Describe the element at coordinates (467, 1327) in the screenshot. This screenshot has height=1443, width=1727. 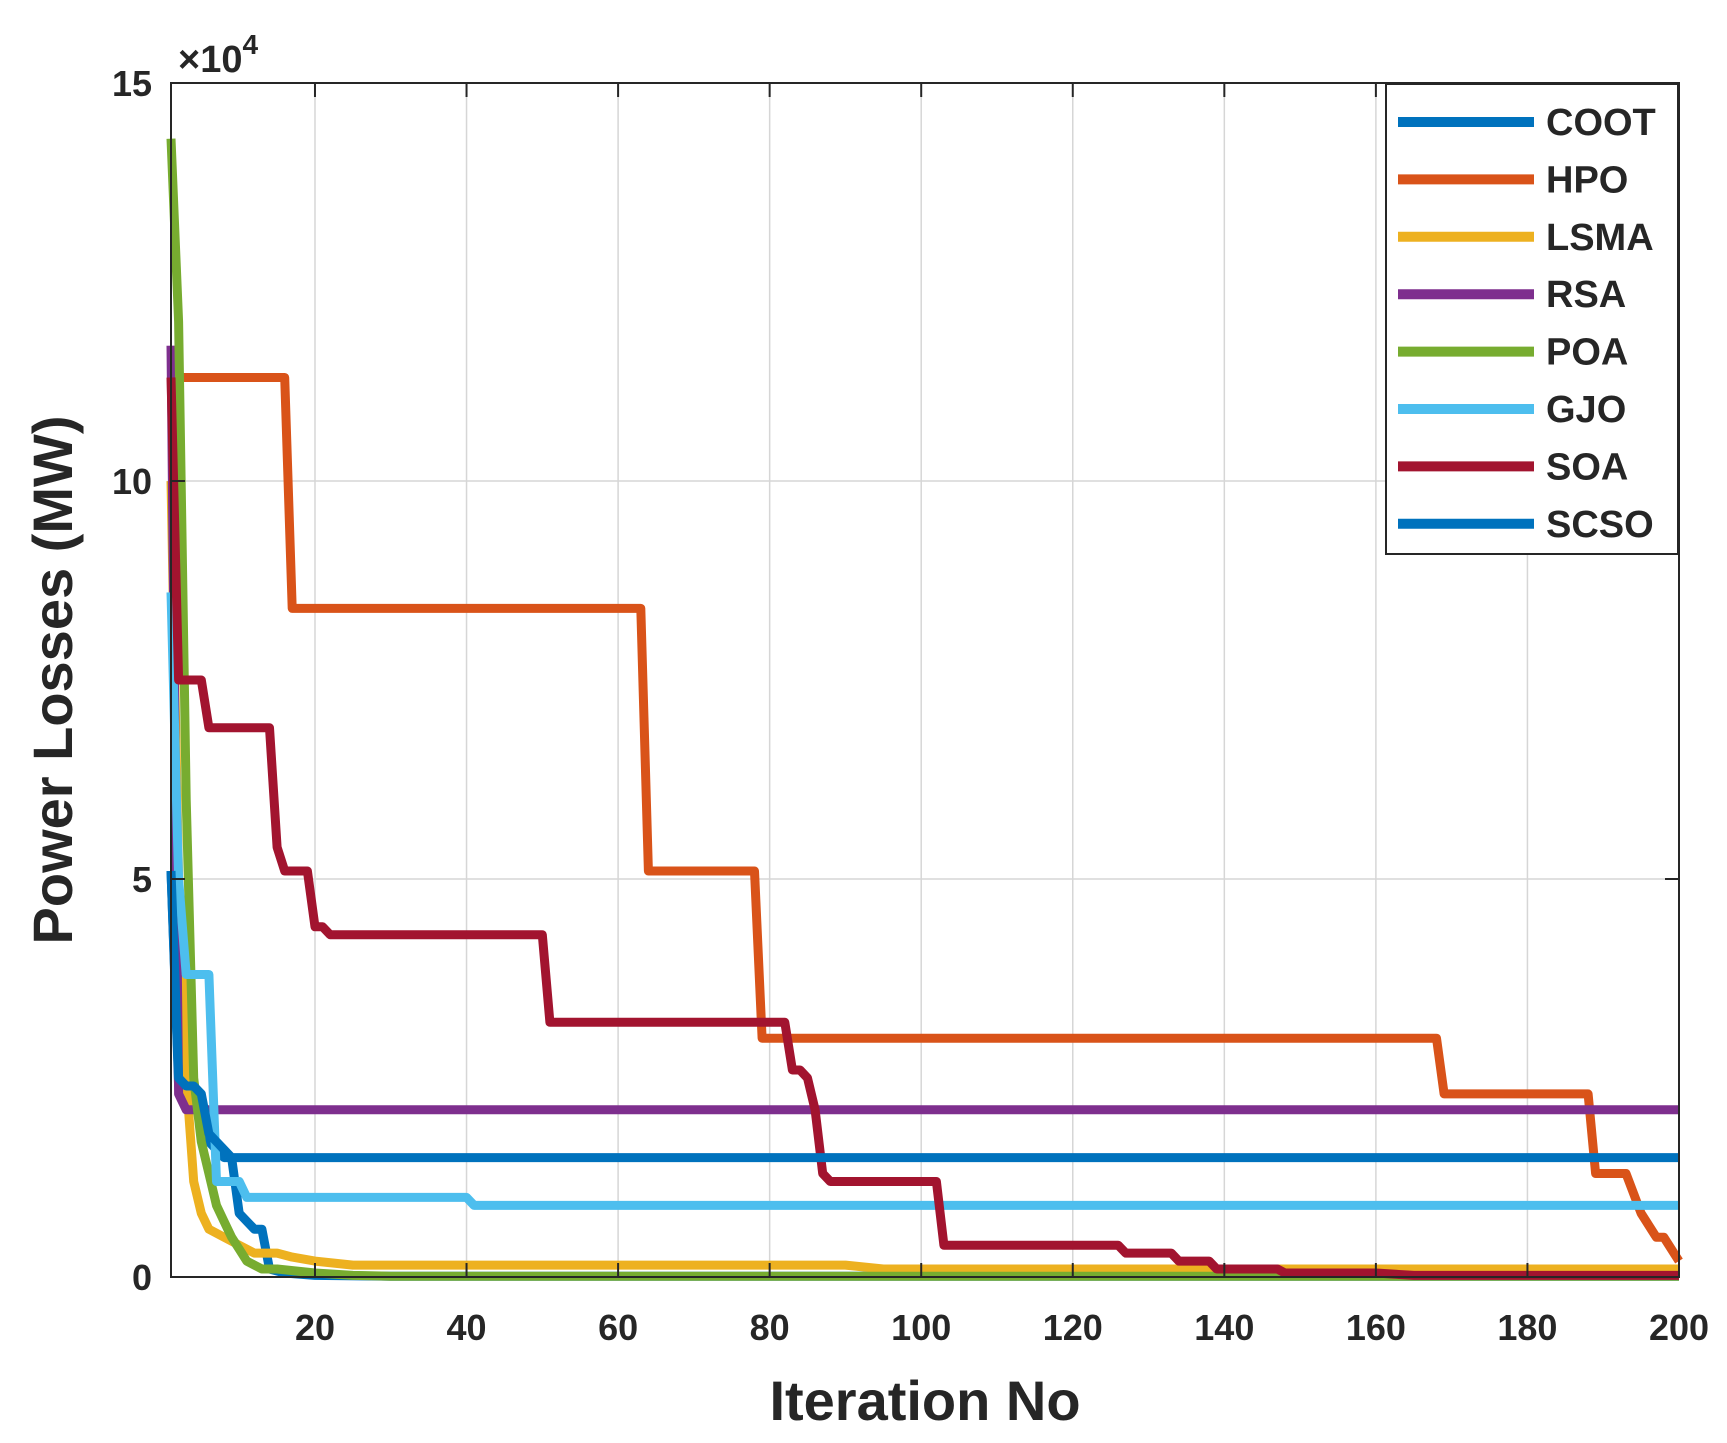
I see `x-tick-label: 40` at that location.